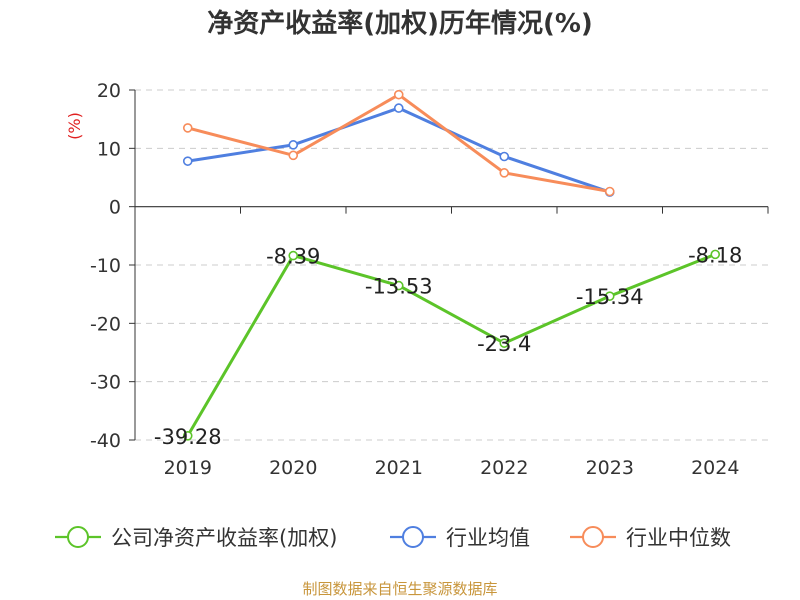  I want to click on y-tick-label: 0, so click(115, 208).